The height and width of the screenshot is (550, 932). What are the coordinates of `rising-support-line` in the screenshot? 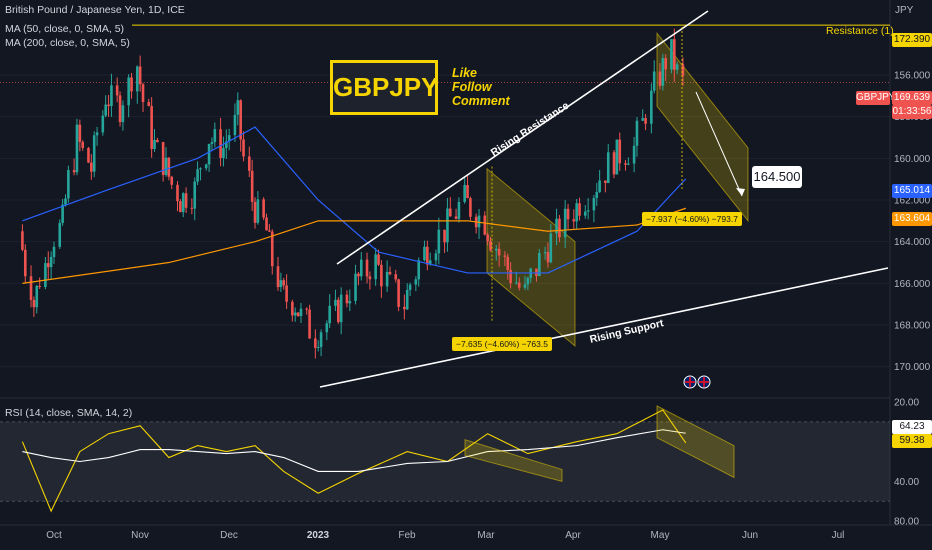 It's located at (604, 327).